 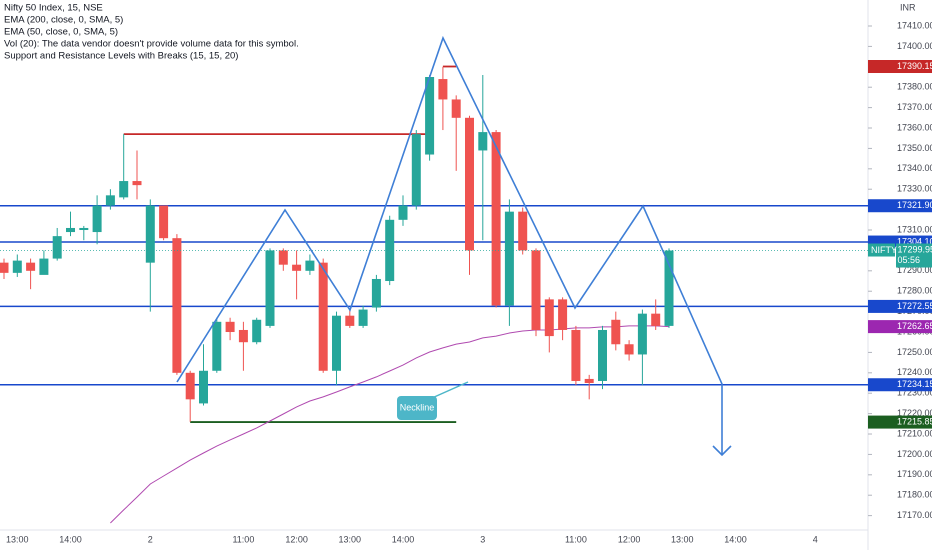 I want to click on y-tick-label: 17220.00, so click(x=914, y=413).